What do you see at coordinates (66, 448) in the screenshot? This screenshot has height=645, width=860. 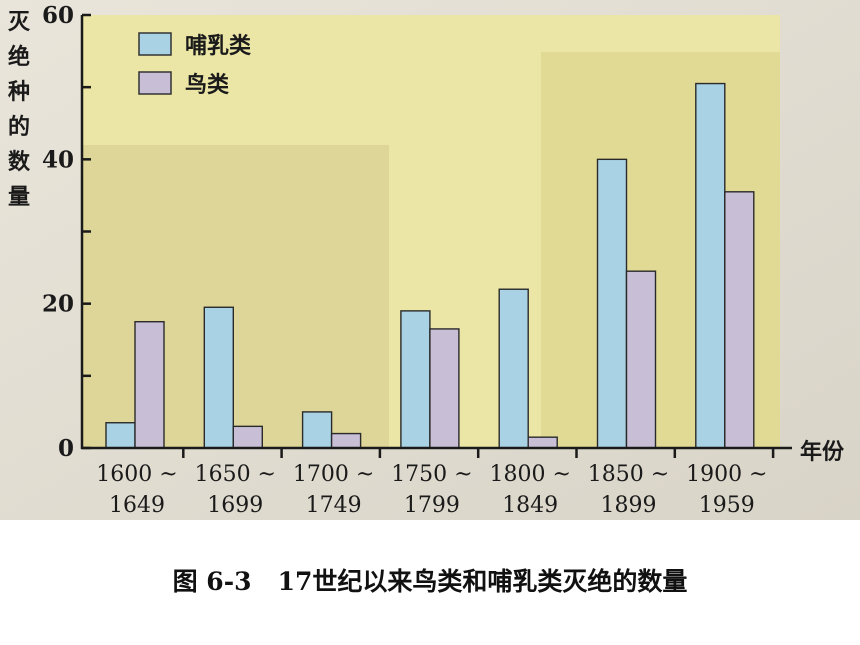 I see `y-tick-label: 0` at bounding box center [66, 448].